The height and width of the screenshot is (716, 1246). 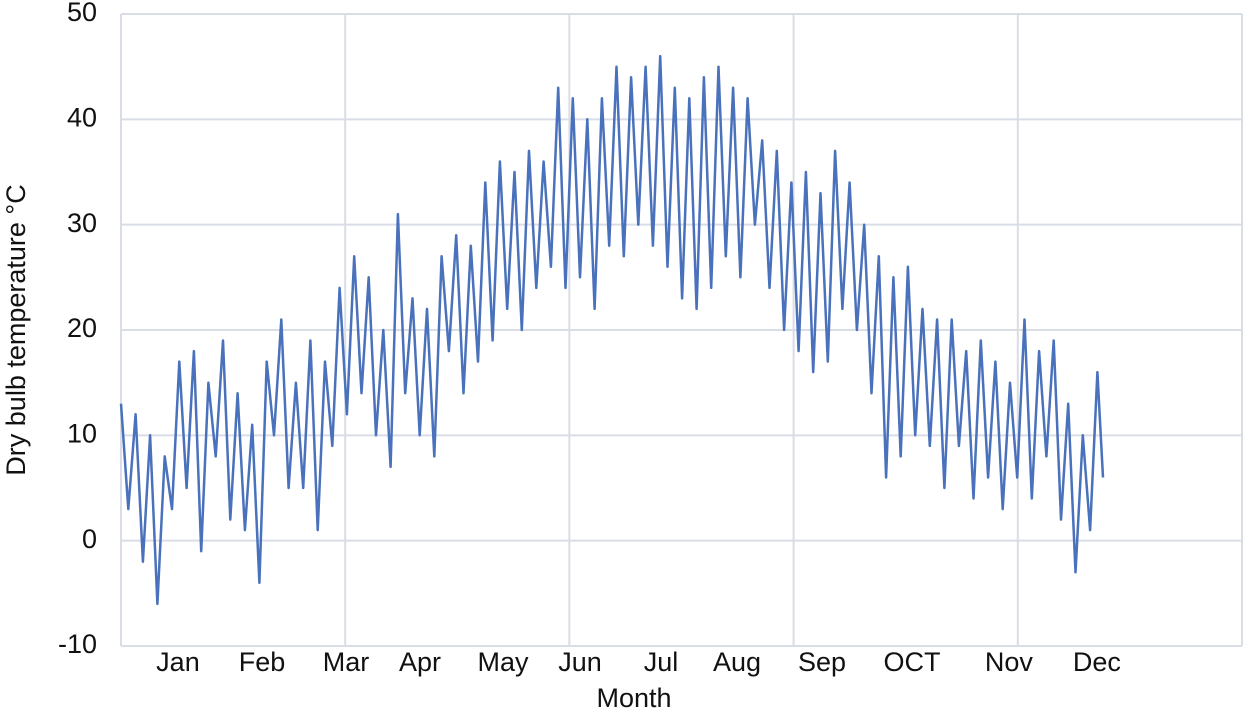 I want to click on x-tick-label: OCT, so click(x=911, y=662).